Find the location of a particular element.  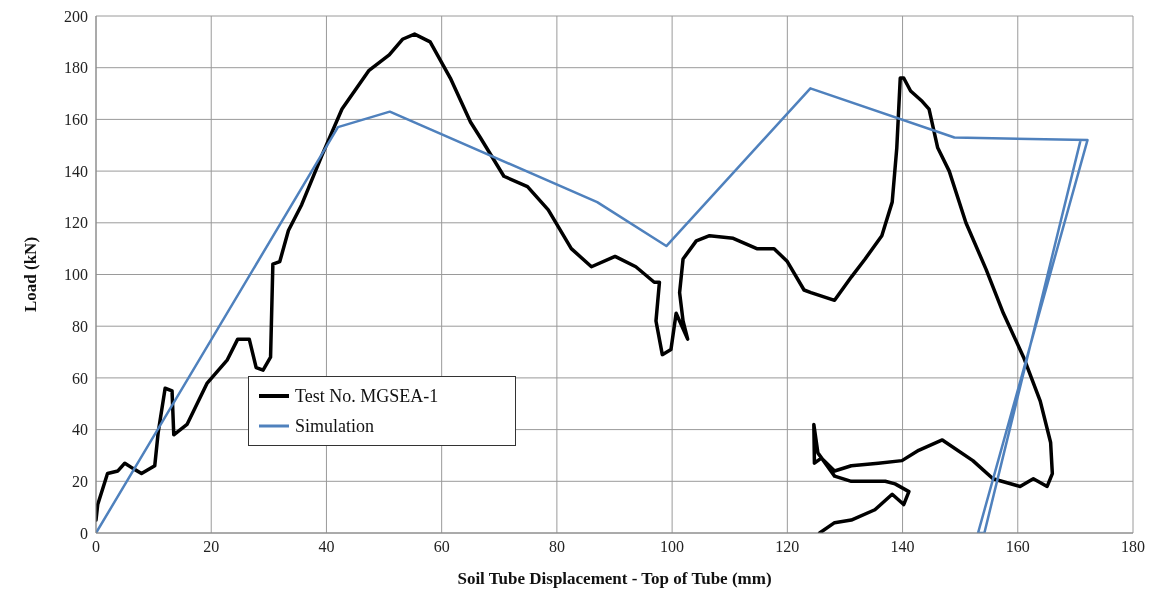

x-tick-label: 140 is located at coordinates (902, 547).